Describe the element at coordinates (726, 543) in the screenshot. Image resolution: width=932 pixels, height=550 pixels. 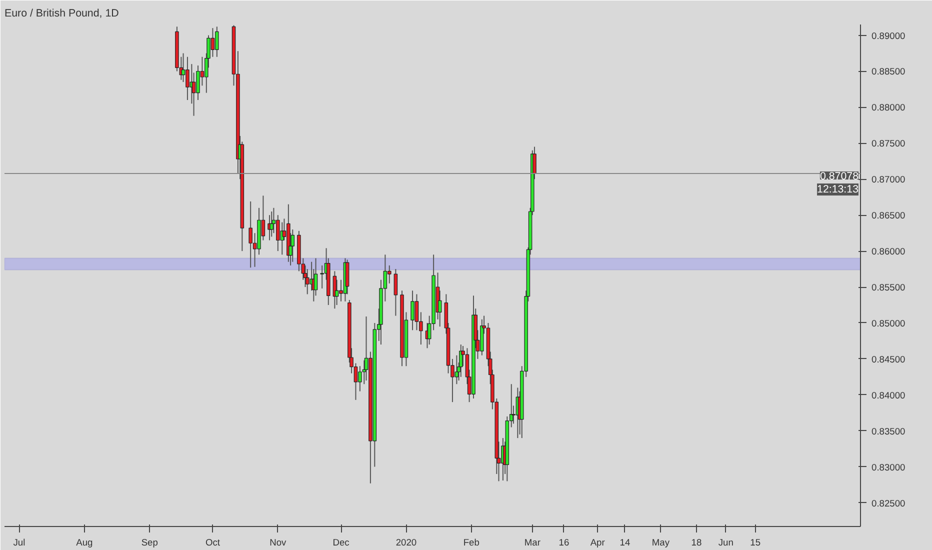
I see `x-tick-label: Jun` at that location.